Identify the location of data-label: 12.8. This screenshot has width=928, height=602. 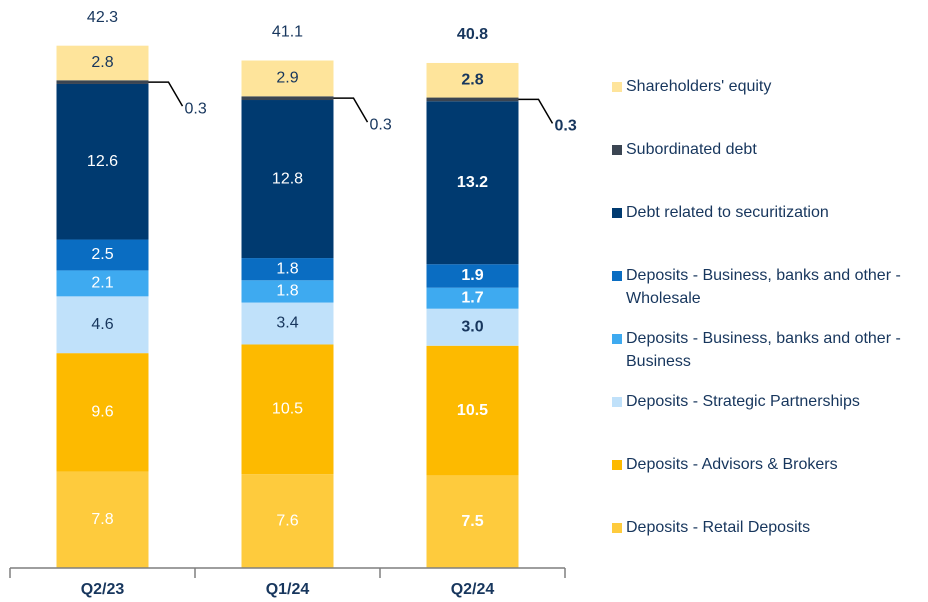
(287, 178).